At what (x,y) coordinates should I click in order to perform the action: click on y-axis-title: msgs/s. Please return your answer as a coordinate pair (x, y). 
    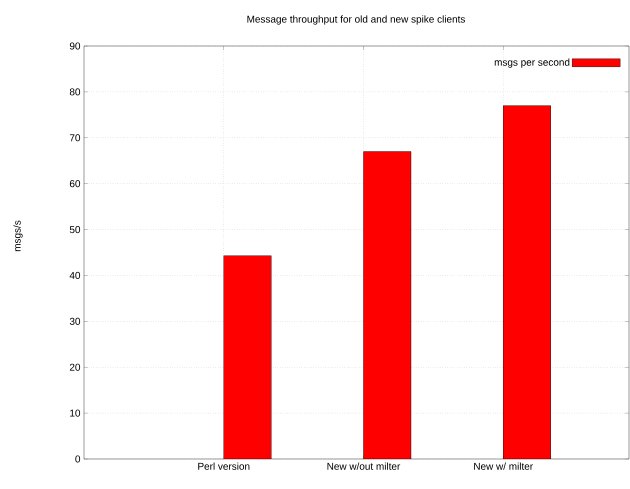
    Looking at the image, I should click on (18, 236).